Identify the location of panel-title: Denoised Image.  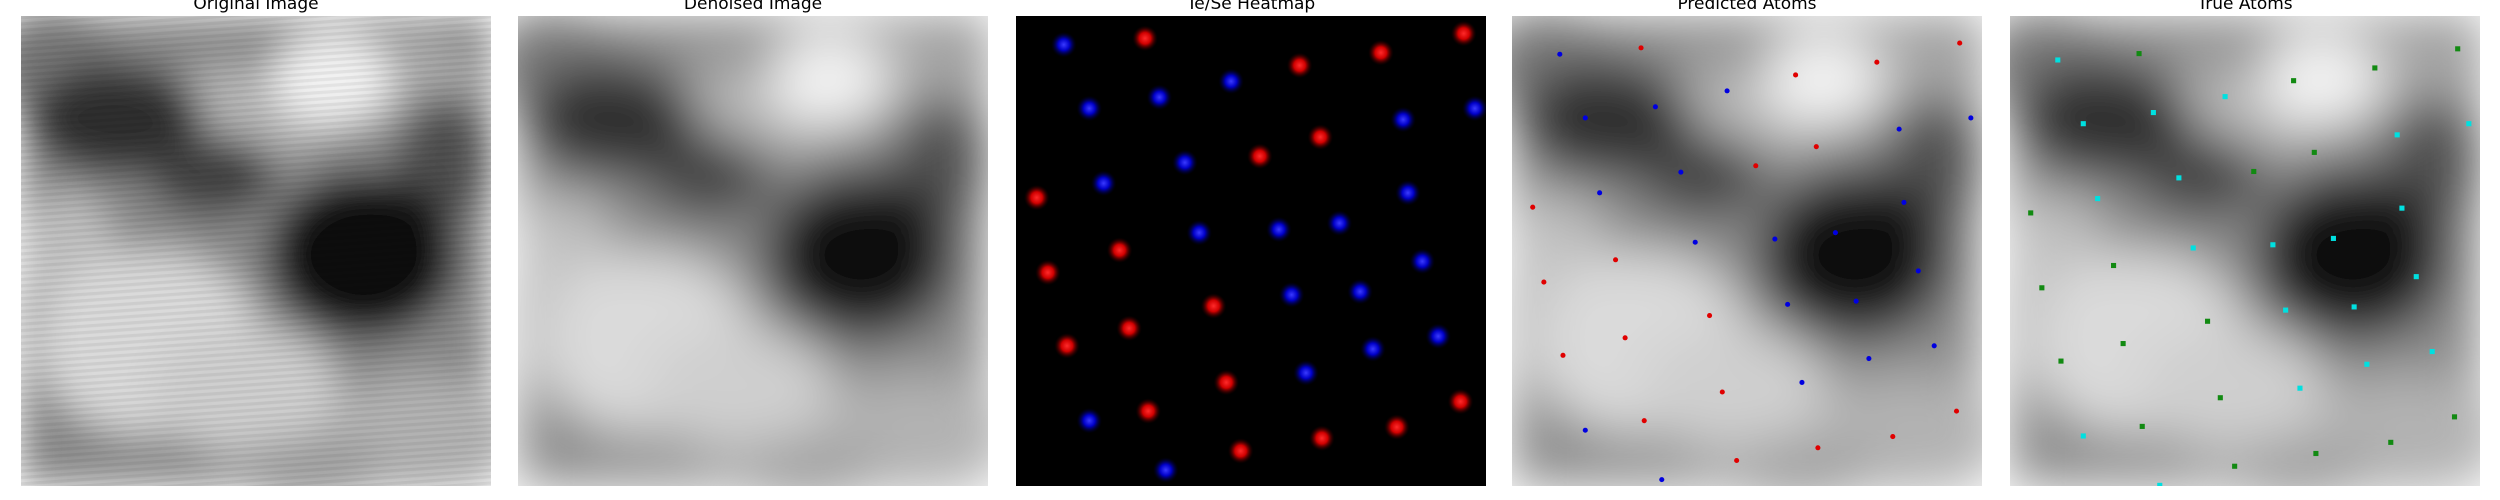
(753, 7).